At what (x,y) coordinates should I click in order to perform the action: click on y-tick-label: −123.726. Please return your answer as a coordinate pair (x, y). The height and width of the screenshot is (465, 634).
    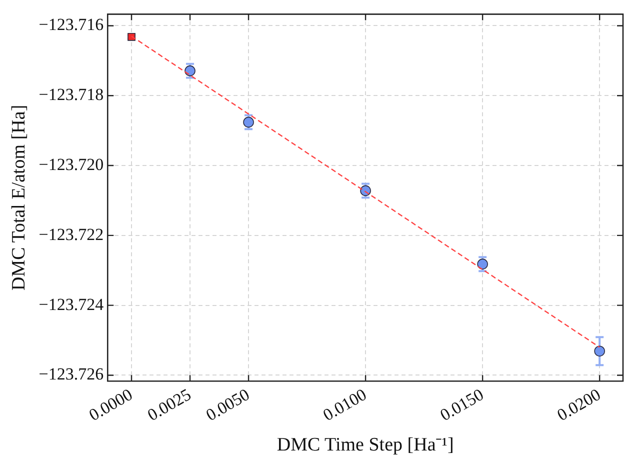
    Looking at the image, I should click on (71, 374).